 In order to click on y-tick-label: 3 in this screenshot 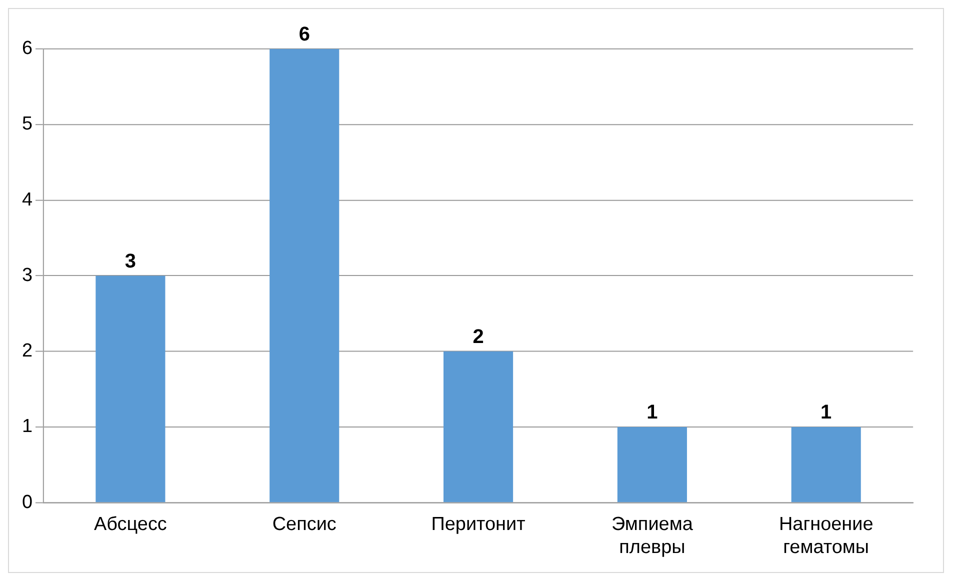, I will do `click(27, 275)`.